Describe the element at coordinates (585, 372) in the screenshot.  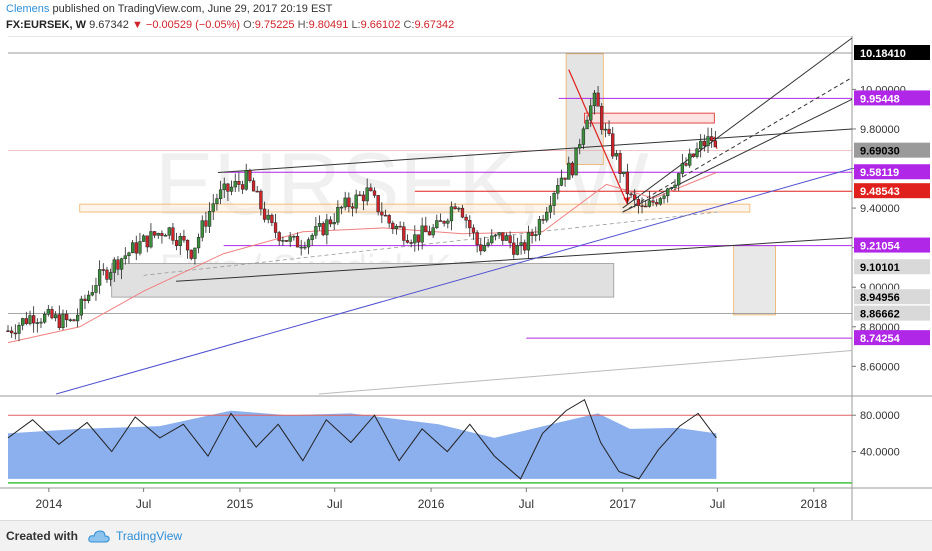
I see `gray-trendline` at that location.